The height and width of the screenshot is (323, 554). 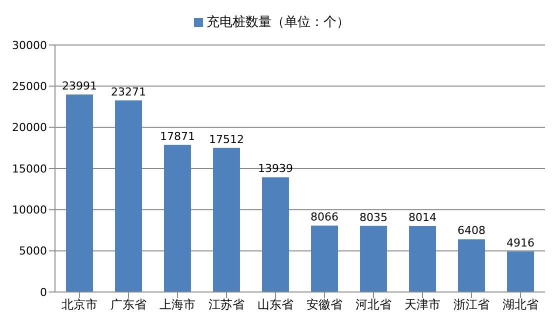 What do you see at coordinates (226, 305) in the screenshot?
I see `x-tick-label: 江苏省` at bounding box center [226, 305].